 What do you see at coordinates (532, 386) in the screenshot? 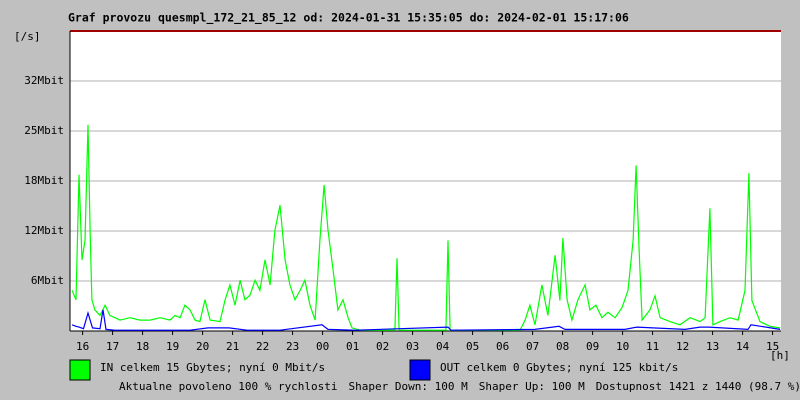
I see `status-text: Shaper Up: 100 M` at bounding box center [532, 386].